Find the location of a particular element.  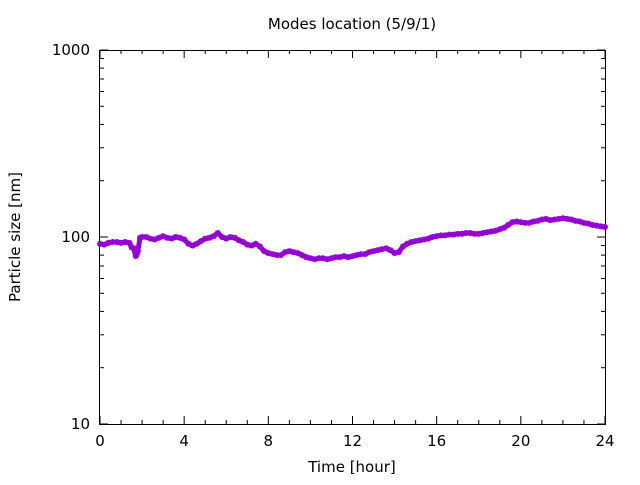

x-tick-label: 24 is located at coordinates (604, 441).